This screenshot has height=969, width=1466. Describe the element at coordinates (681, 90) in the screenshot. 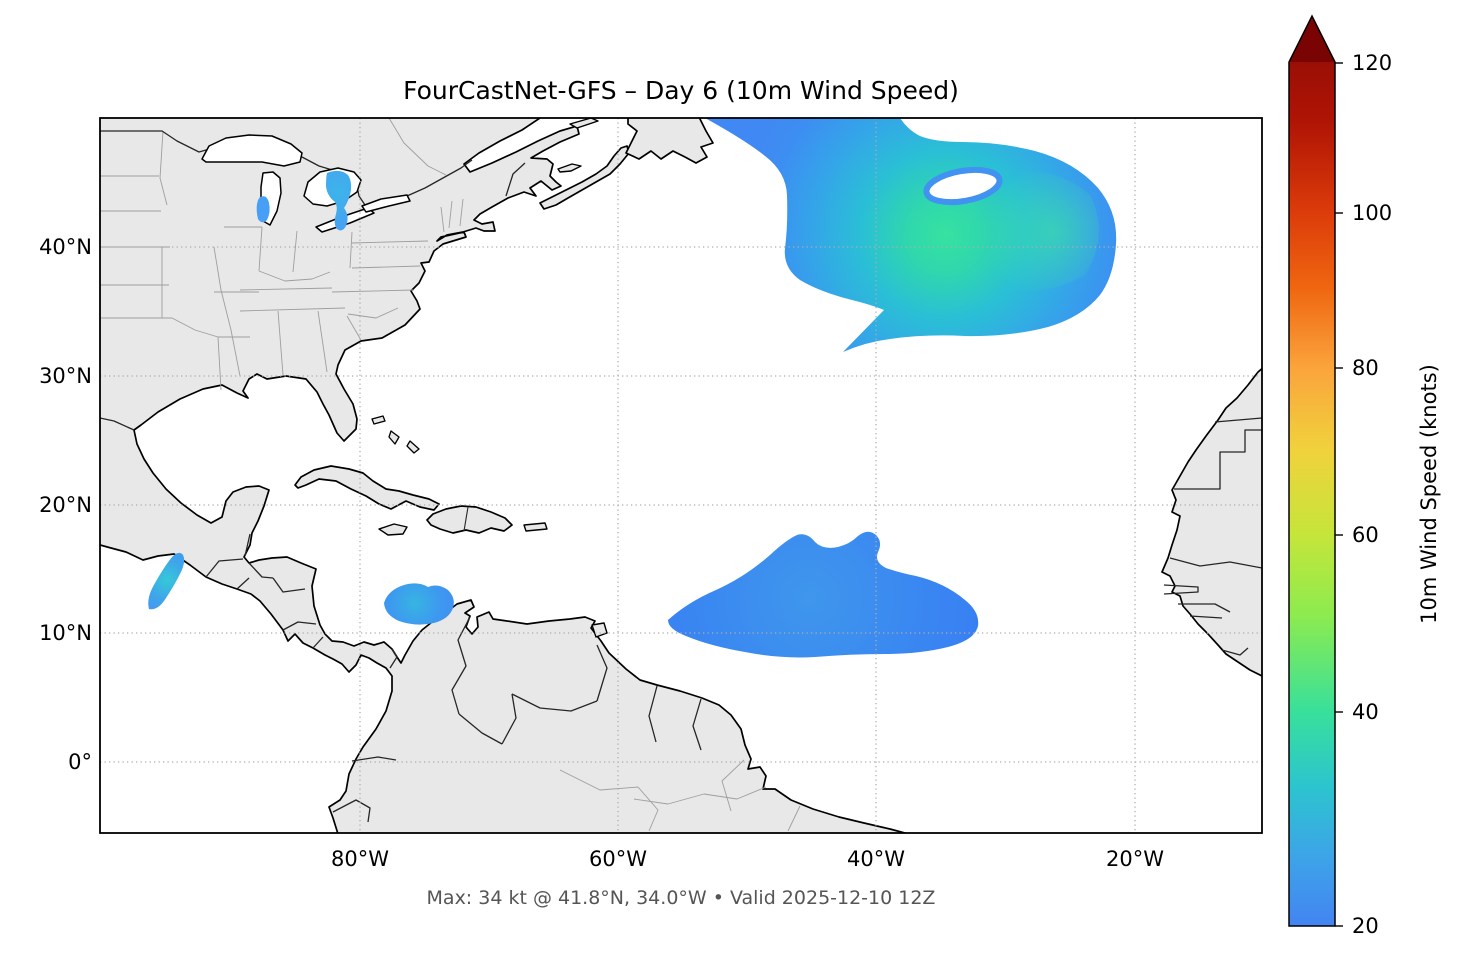

I see `page-title: FourCastNet-GFS – Day 6 (10m Wind Speed)` at that location.